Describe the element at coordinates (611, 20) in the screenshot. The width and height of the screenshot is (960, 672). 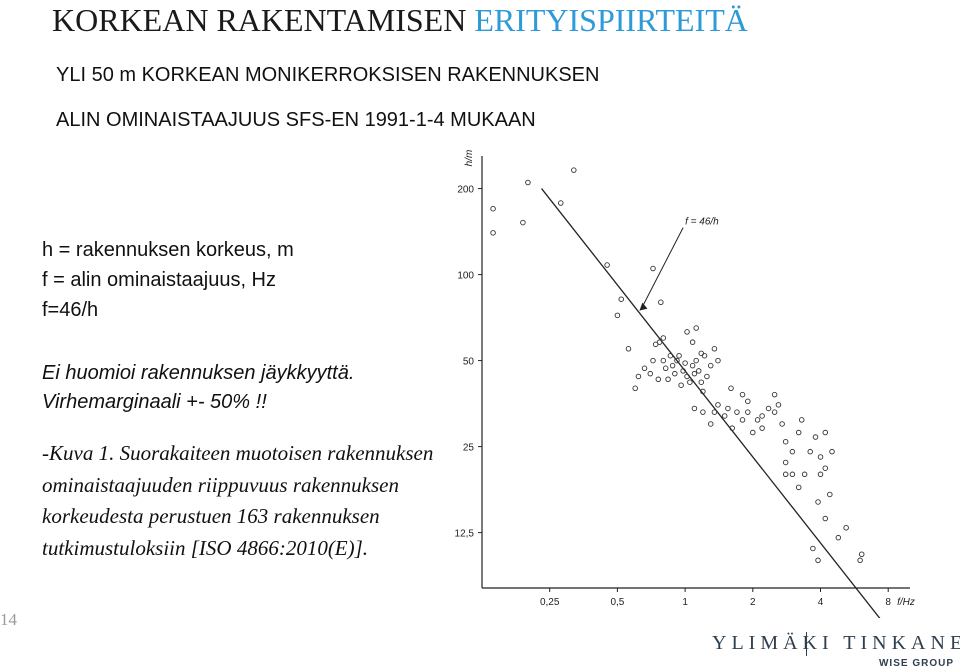
I see `title-highlight: ERITYISPIIRTEITÄ` at that location.